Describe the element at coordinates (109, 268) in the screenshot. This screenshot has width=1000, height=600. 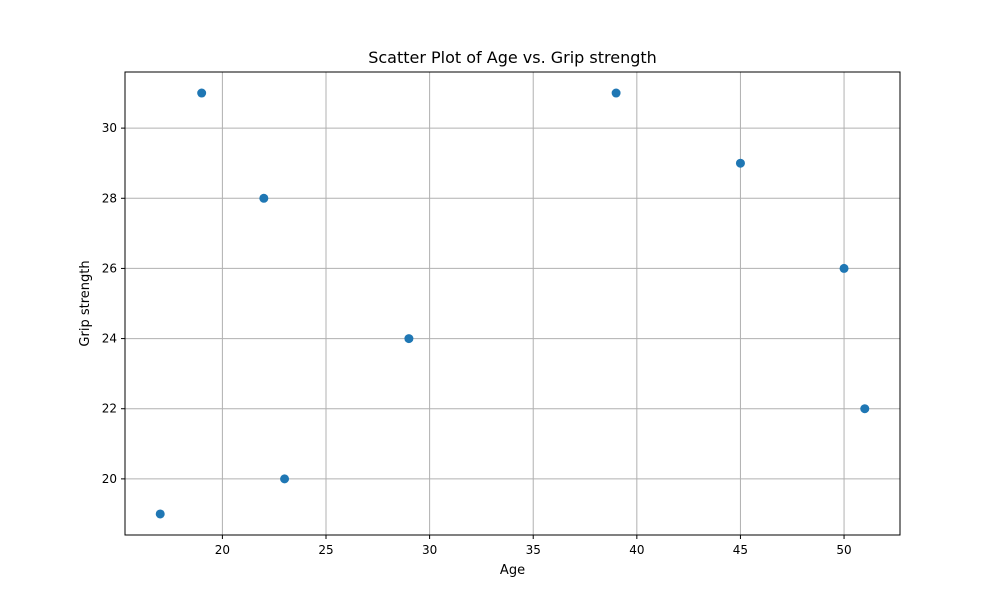
I see `y-tick-label: 26` at that location.